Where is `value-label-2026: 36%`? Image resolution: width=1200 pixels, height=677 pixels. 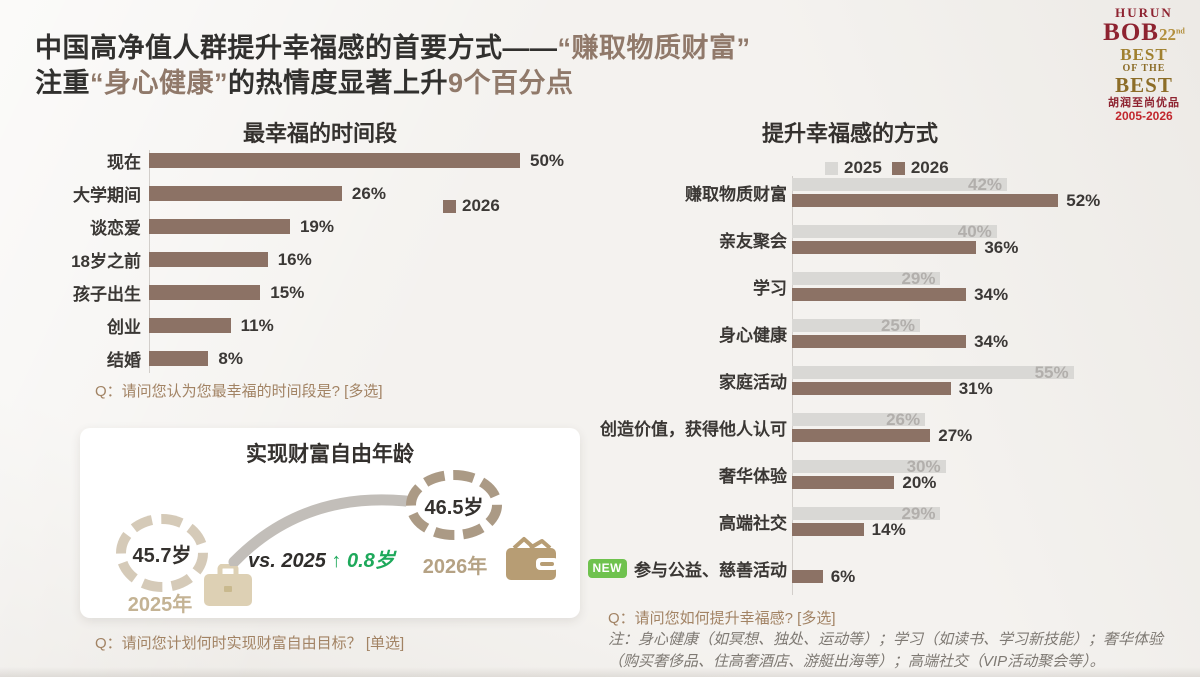
value-label-2026: 36% is located at coordinates (1001, 247).